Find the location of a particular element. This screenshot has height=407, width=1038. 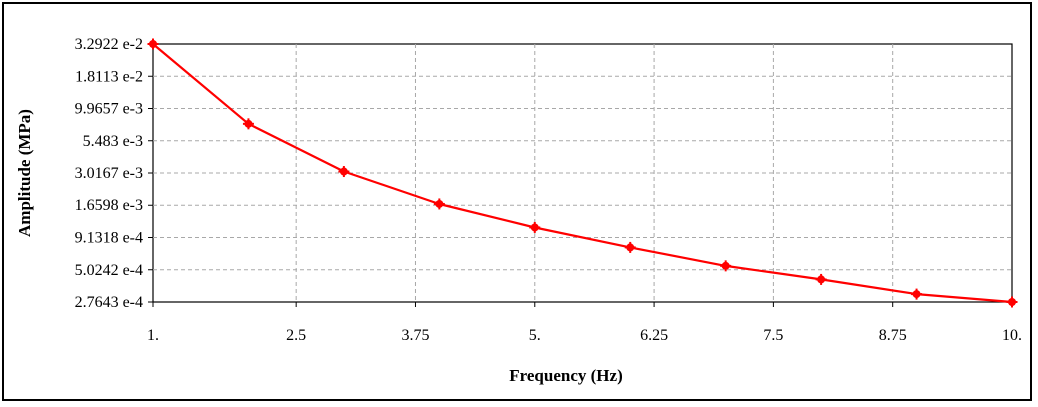

y-tick-label: 9.9657 e-3 is located at coordinates (109, 109).